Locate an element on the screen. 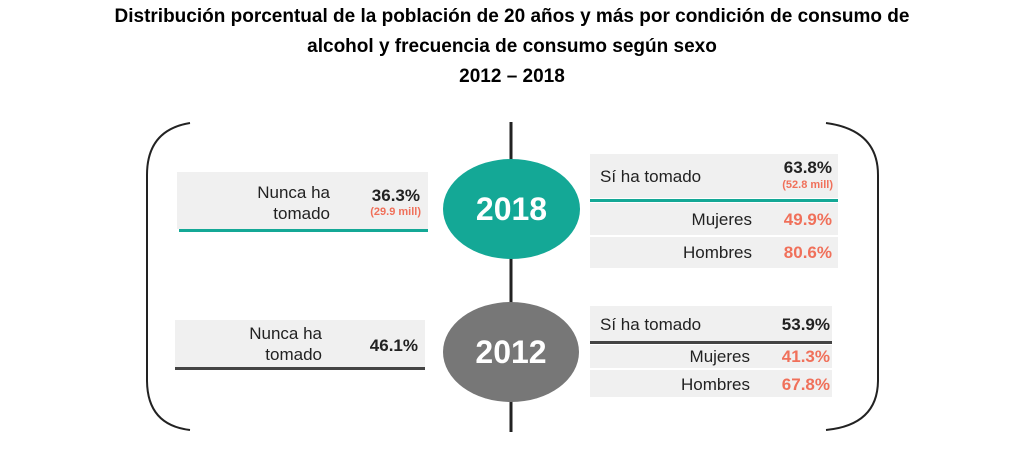  never-2018-value: 36.3% is located at coordinates (395, 195).